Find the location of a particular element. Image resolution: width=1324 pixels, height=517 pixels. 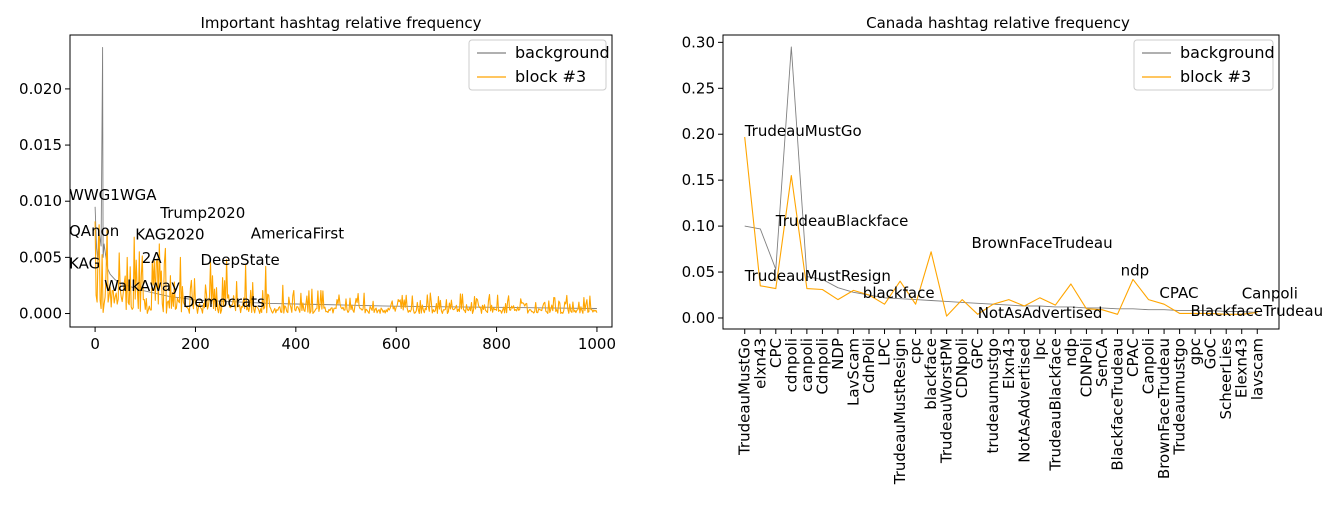

annotation-label: BlackfaceTrudeau is located at coordinates (1257, 311).